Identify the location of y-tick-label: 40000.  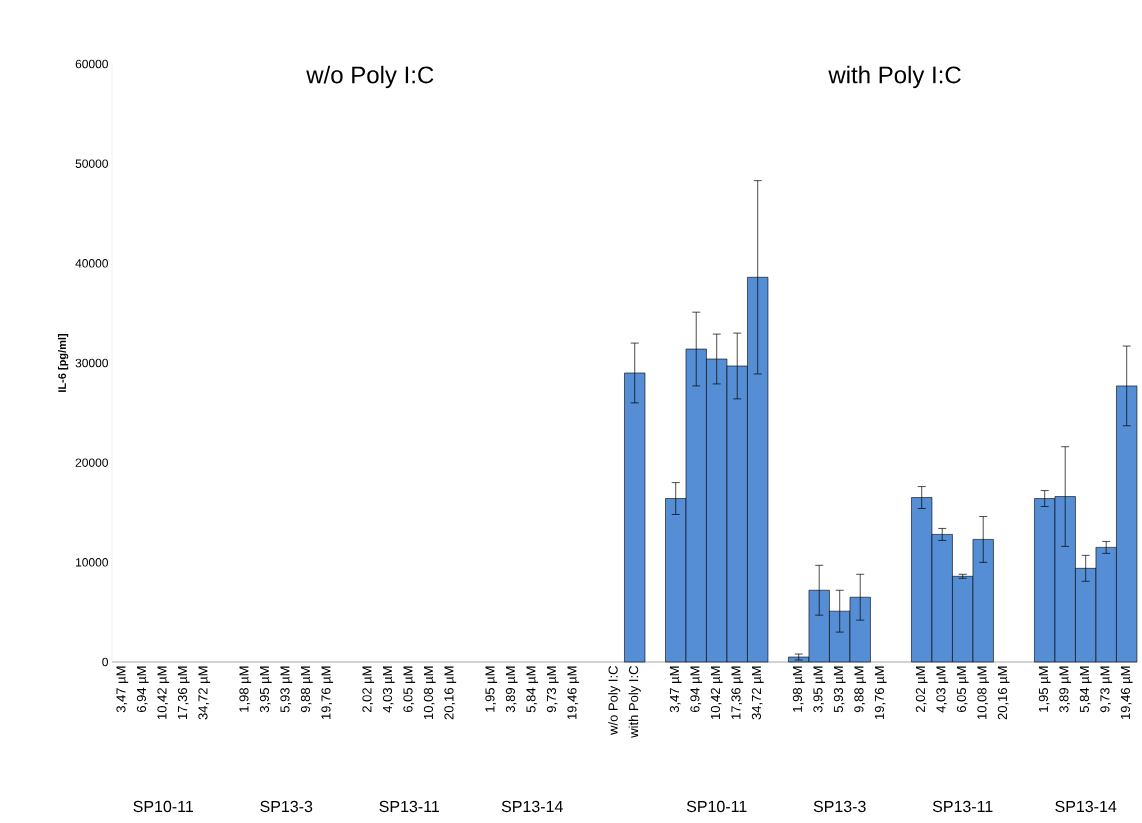
(91, 263).